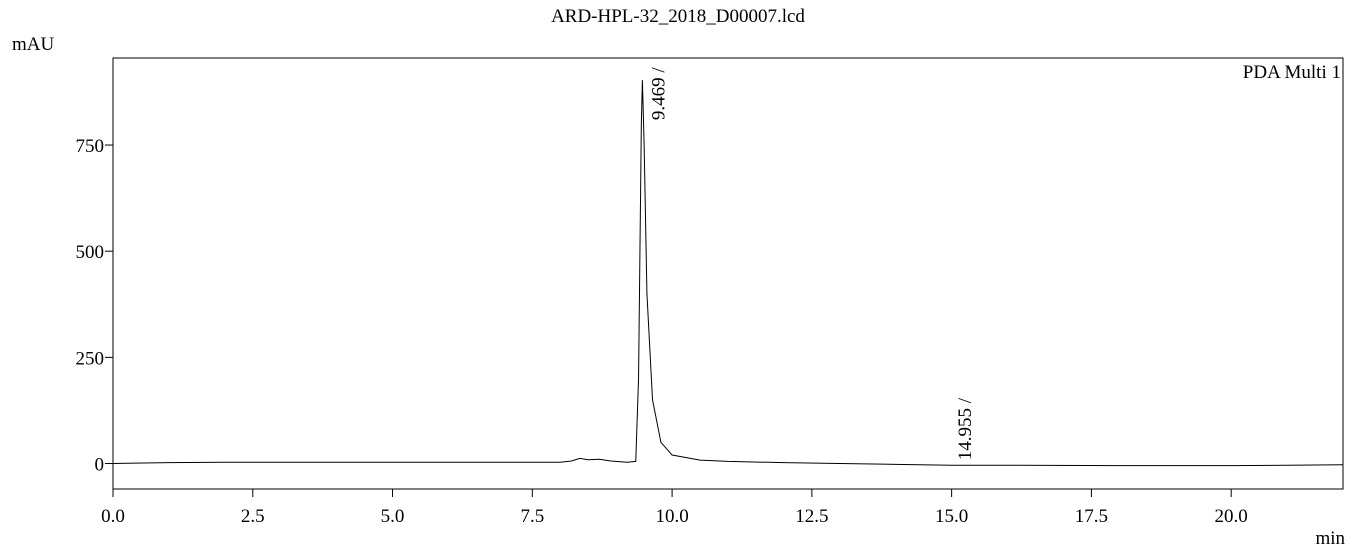  Describe the element at coordinates (658, 94) in the screenshot. I see `peak-label: 9.469 /` at that location.